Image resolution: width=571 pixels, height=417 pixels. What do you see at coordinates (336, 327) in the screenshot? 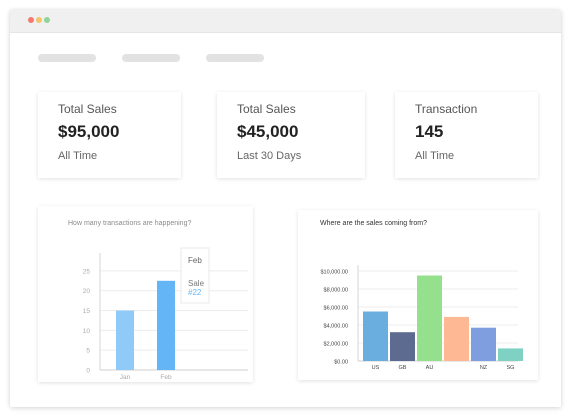
I see `y-tick-label: $4,000.00` at bounding box center [336, 327].